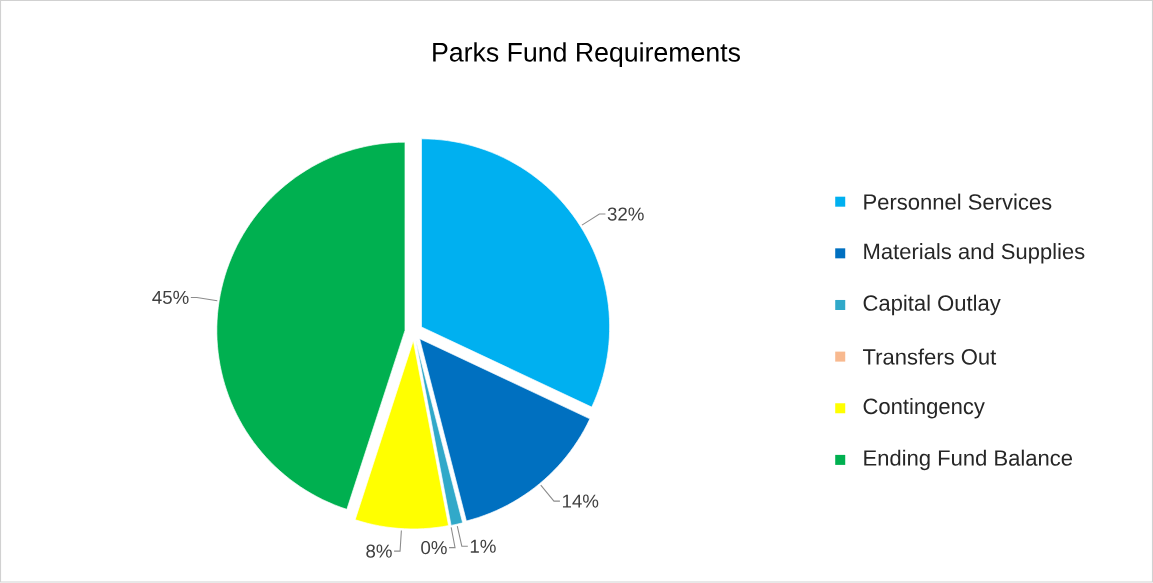 This screenshot has width=1153, height=583. Describe the element at coordinates (974, 253) in the screenshot. I see `legend-label: Materials and Supplies` at that location.